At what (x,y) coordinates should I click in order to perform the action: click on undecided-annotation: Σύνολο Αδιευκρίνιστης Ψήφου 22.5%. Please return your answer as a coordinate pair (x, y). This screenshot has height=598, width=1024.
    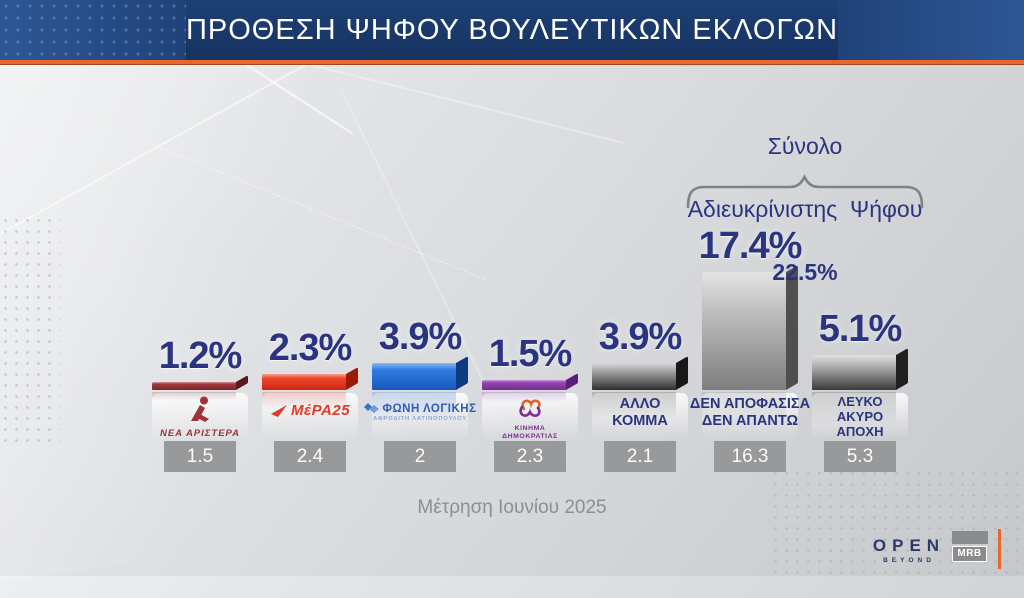
    Looking at the image, I should click on (805, 200).